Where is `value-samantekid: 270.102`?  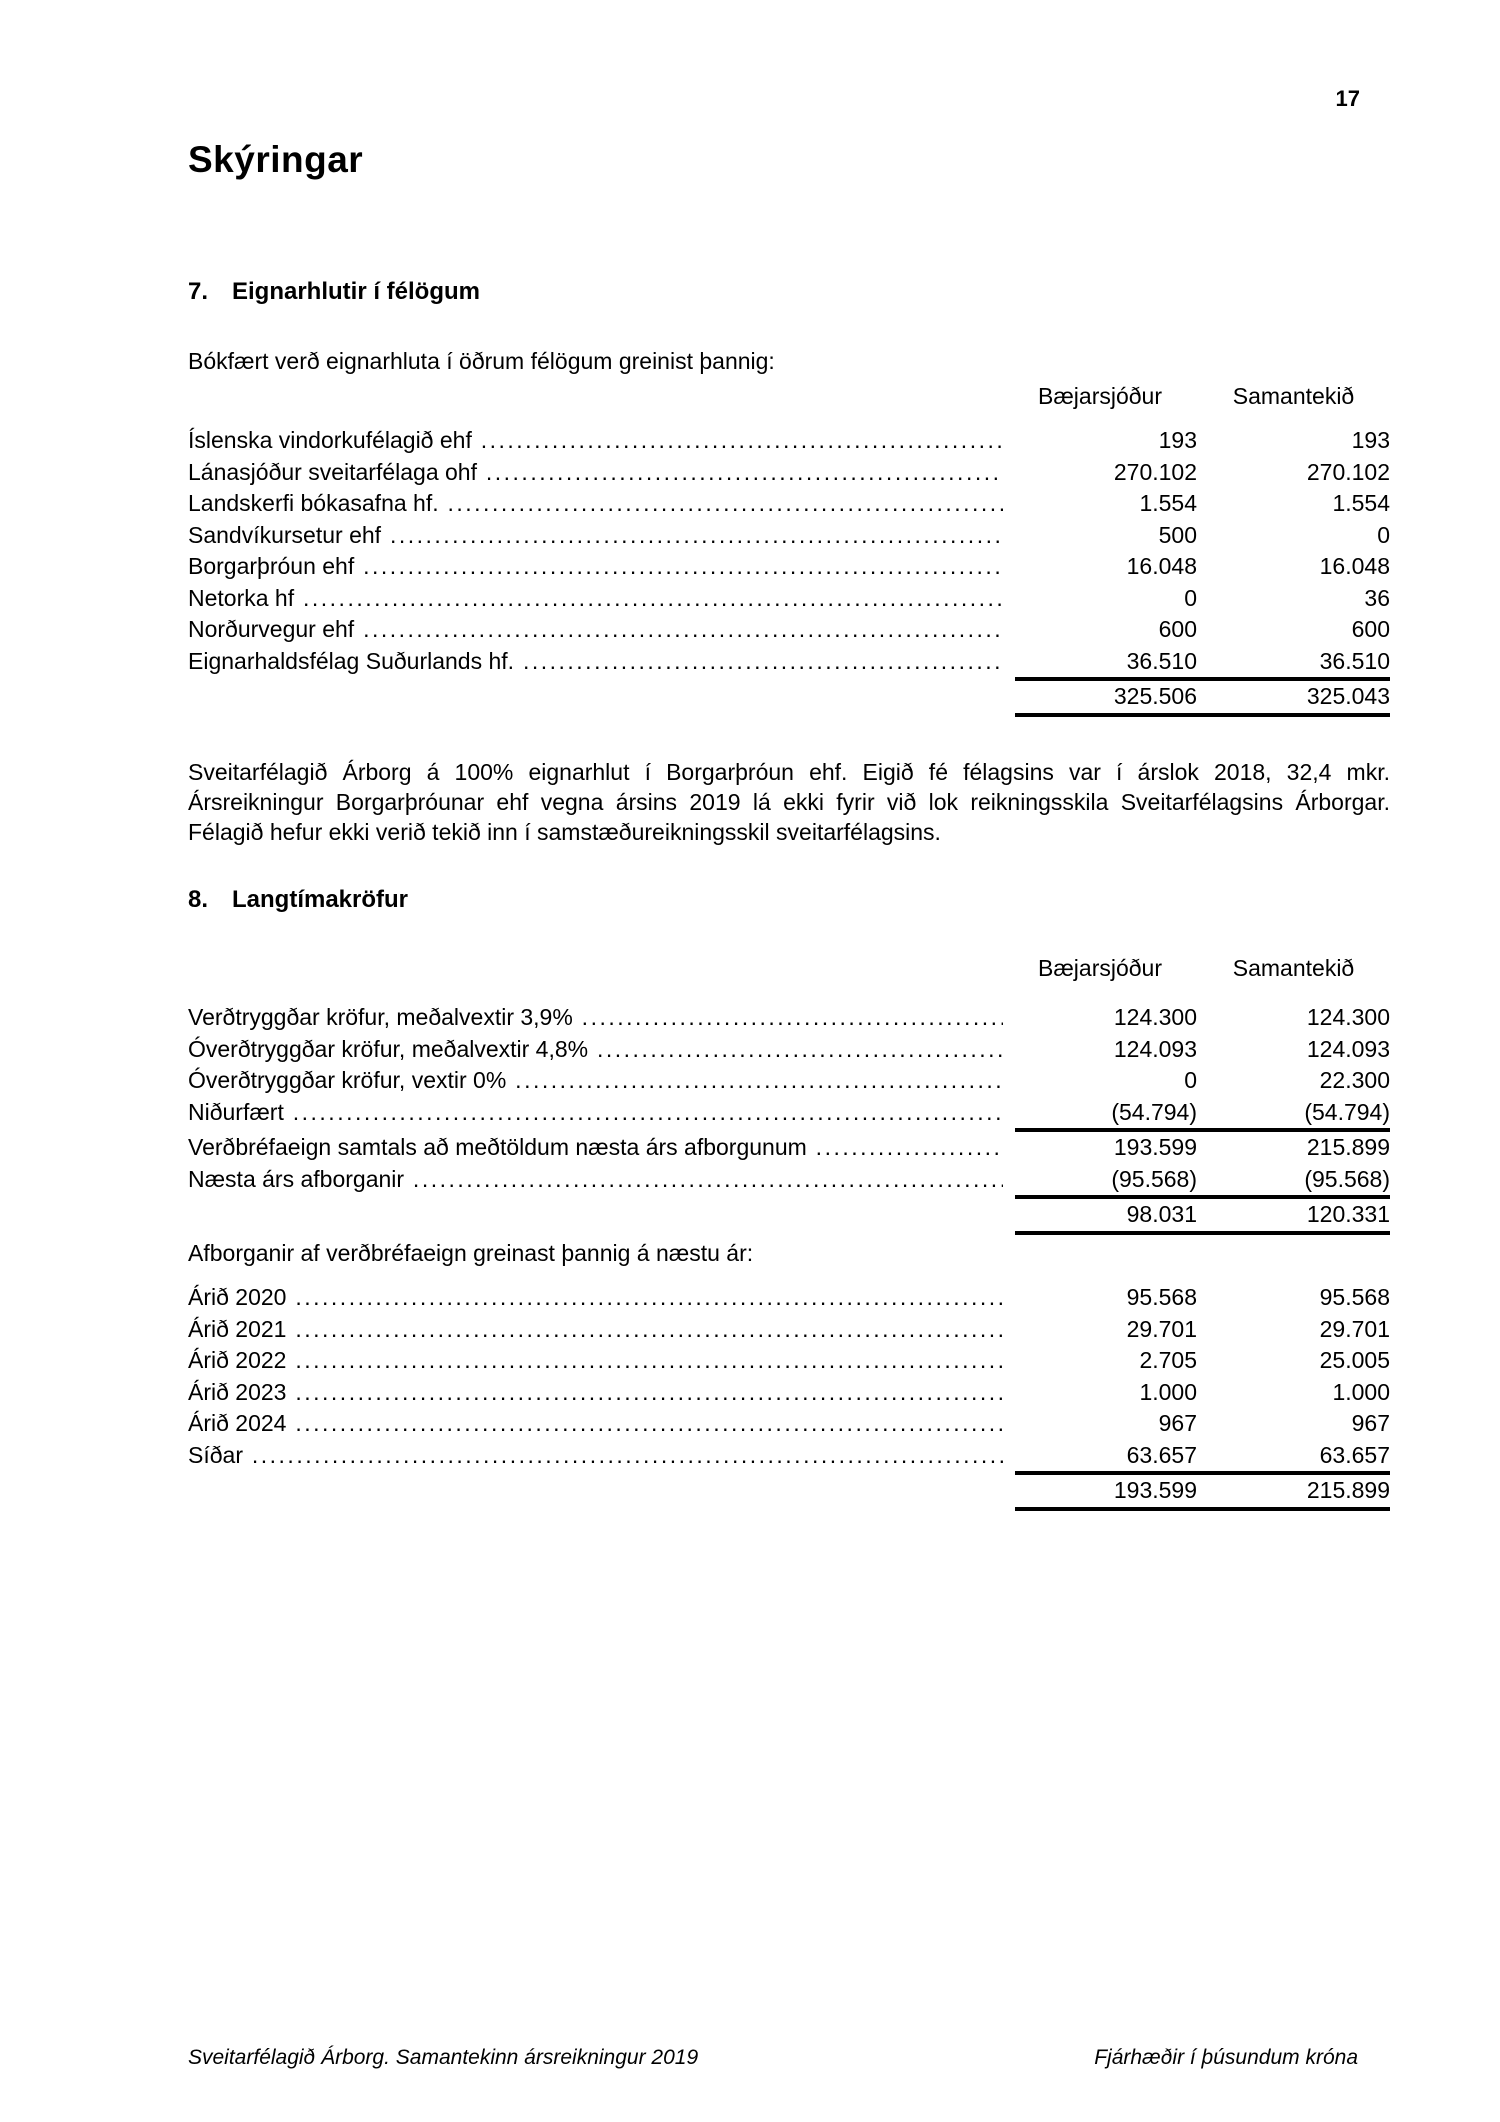 value-samantekid: 270.102 is located at coordinates (1348, 471).